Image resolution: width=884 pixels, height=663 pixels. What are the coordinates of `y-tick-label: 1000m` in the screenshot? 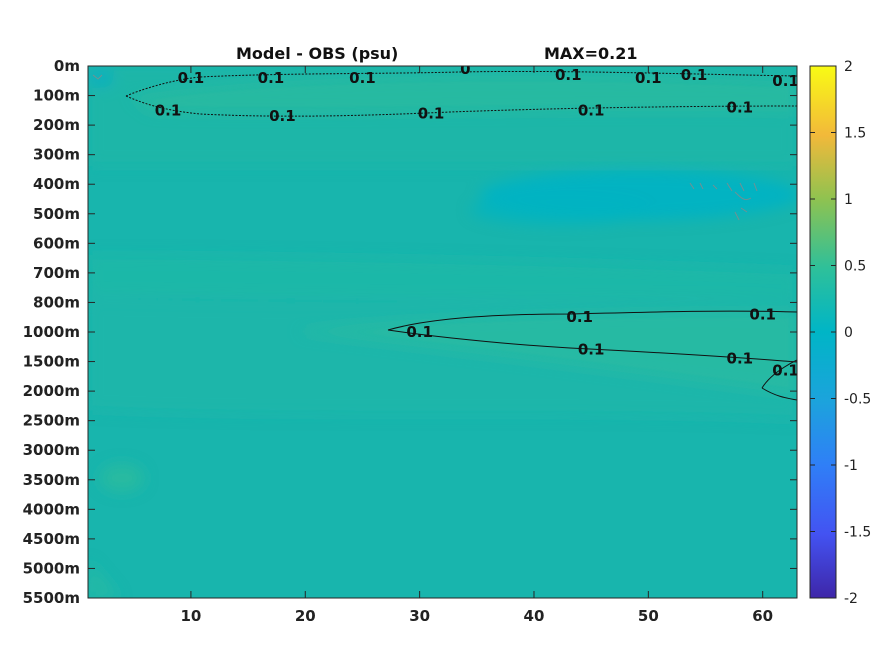 It's located at (51, 332).